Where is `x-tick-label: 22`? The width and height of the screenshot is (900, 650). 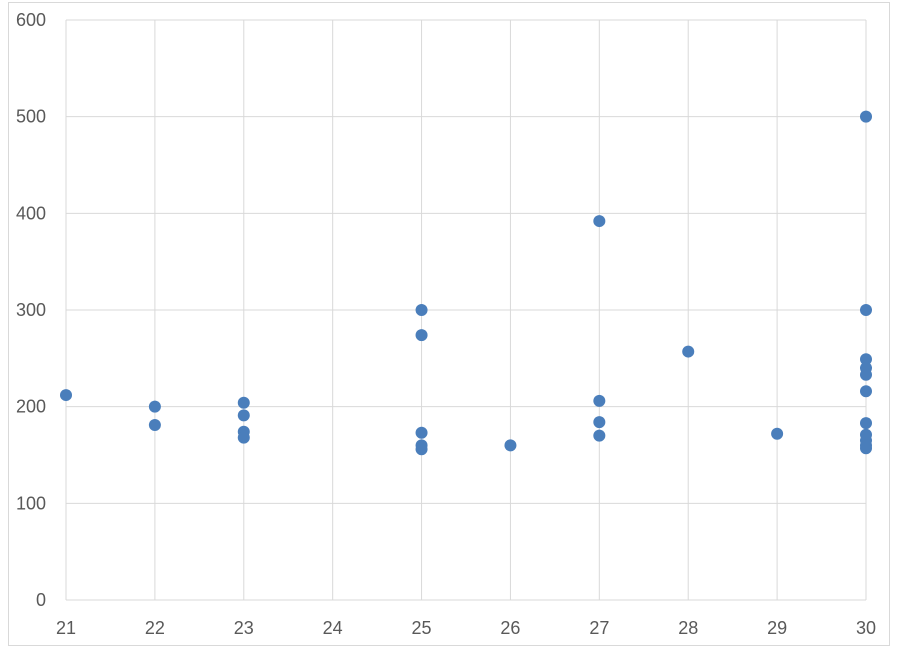
x-tick-label: 22 is located at coordinates (155, 628).